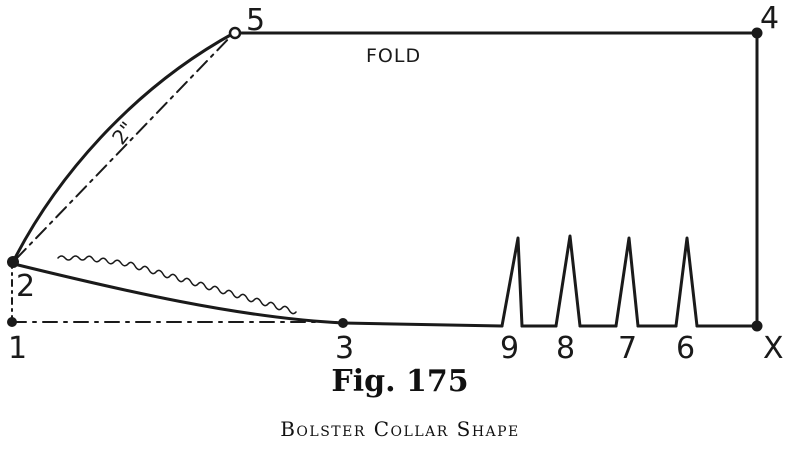 This screenshot has height=449, width=800. I want to click on point-2-marker, so click(13, 262).